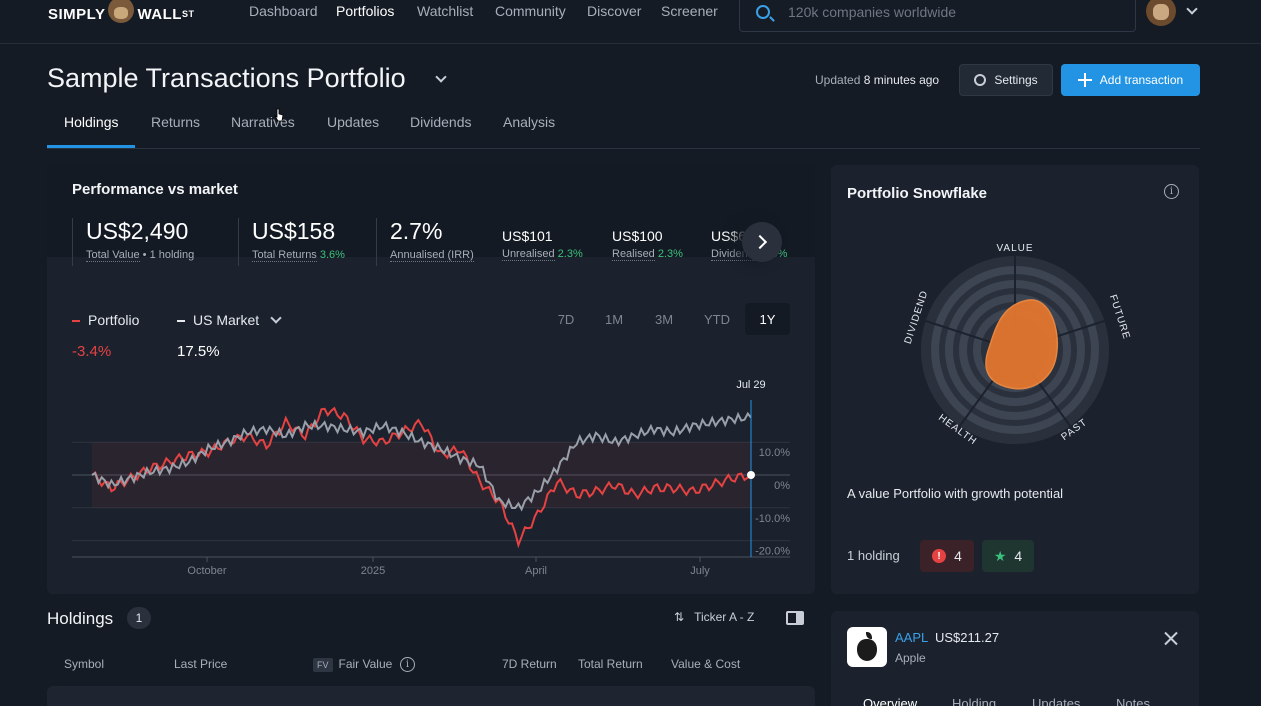 This screenshot has height=706, width=1261. I want to click on stock-tab-overview: Overview, so click(890, 701).